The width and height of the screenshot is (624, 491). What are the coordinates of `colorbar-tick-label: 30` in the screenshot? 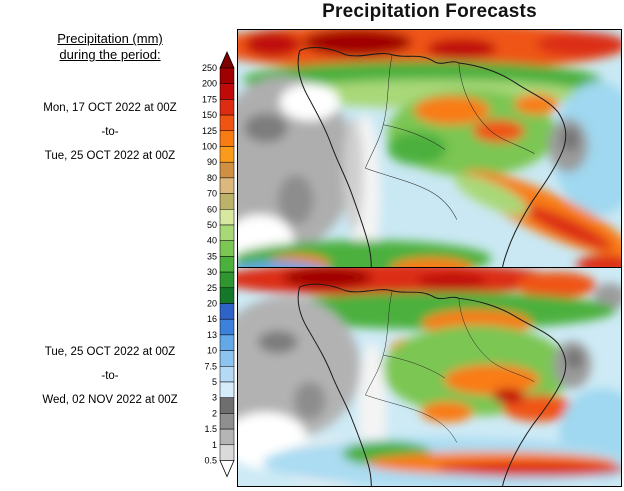 It's located at (212, 272).